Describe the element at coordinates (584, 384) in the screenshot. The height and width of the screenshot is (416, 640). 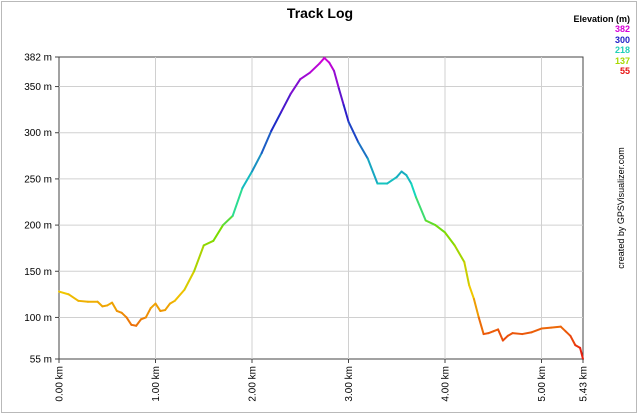
I see `x-tick-label: 5.43 km` at that location.